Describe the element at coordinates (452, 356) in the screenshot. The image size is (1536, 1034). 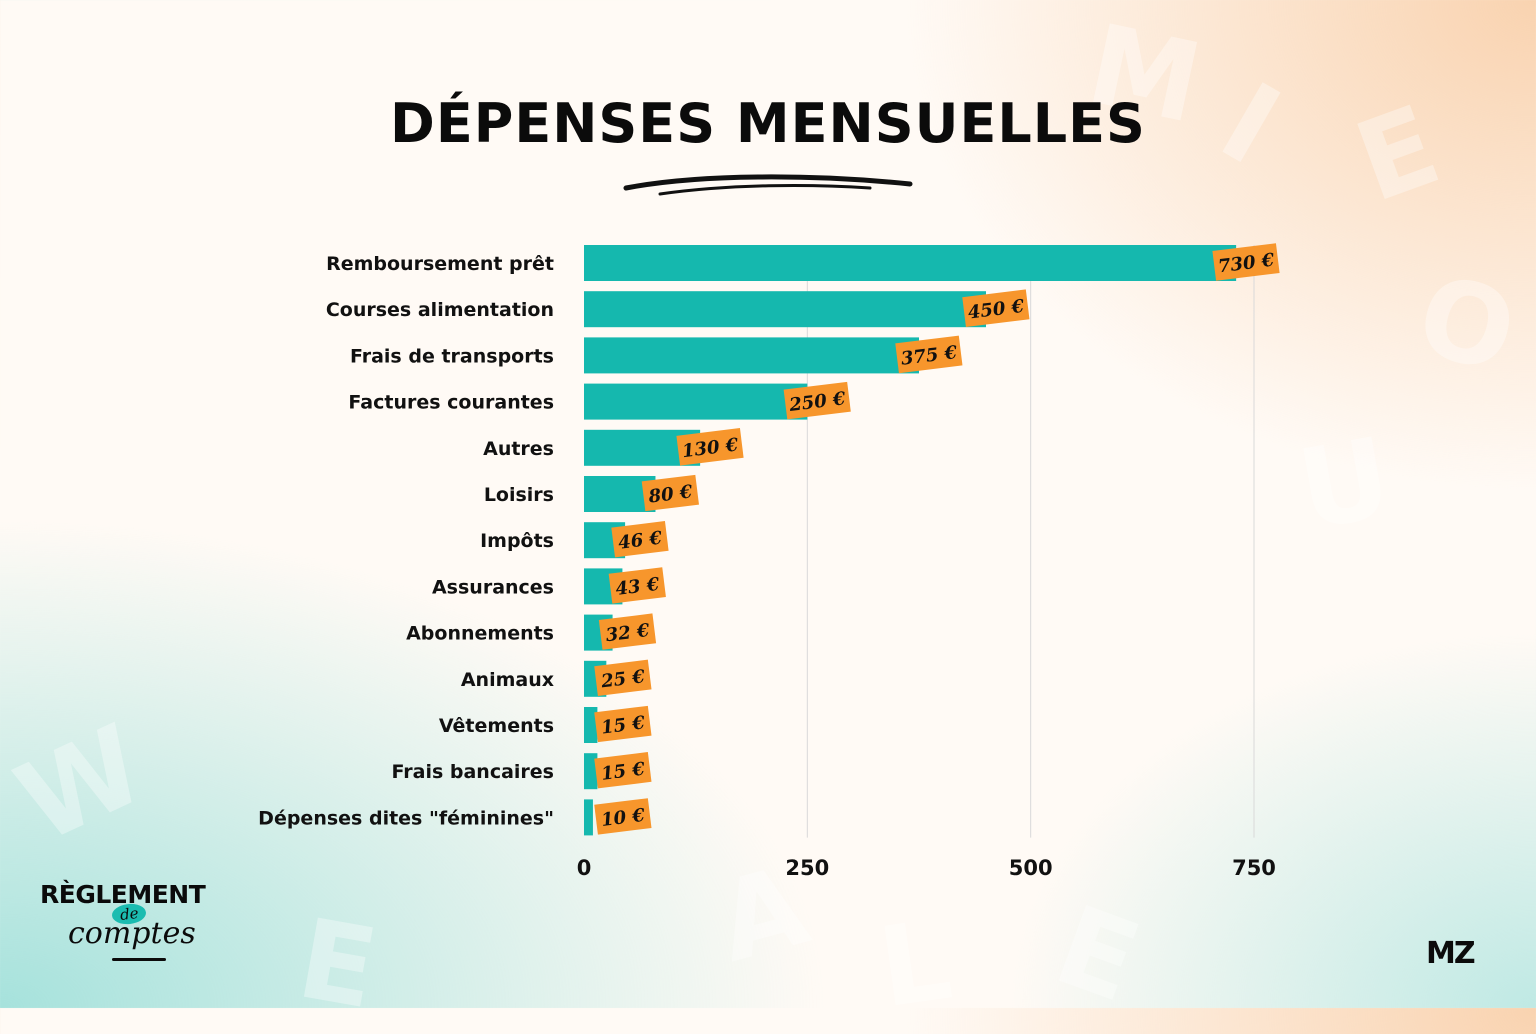
I see `category-label: Frais de transports` at that location.